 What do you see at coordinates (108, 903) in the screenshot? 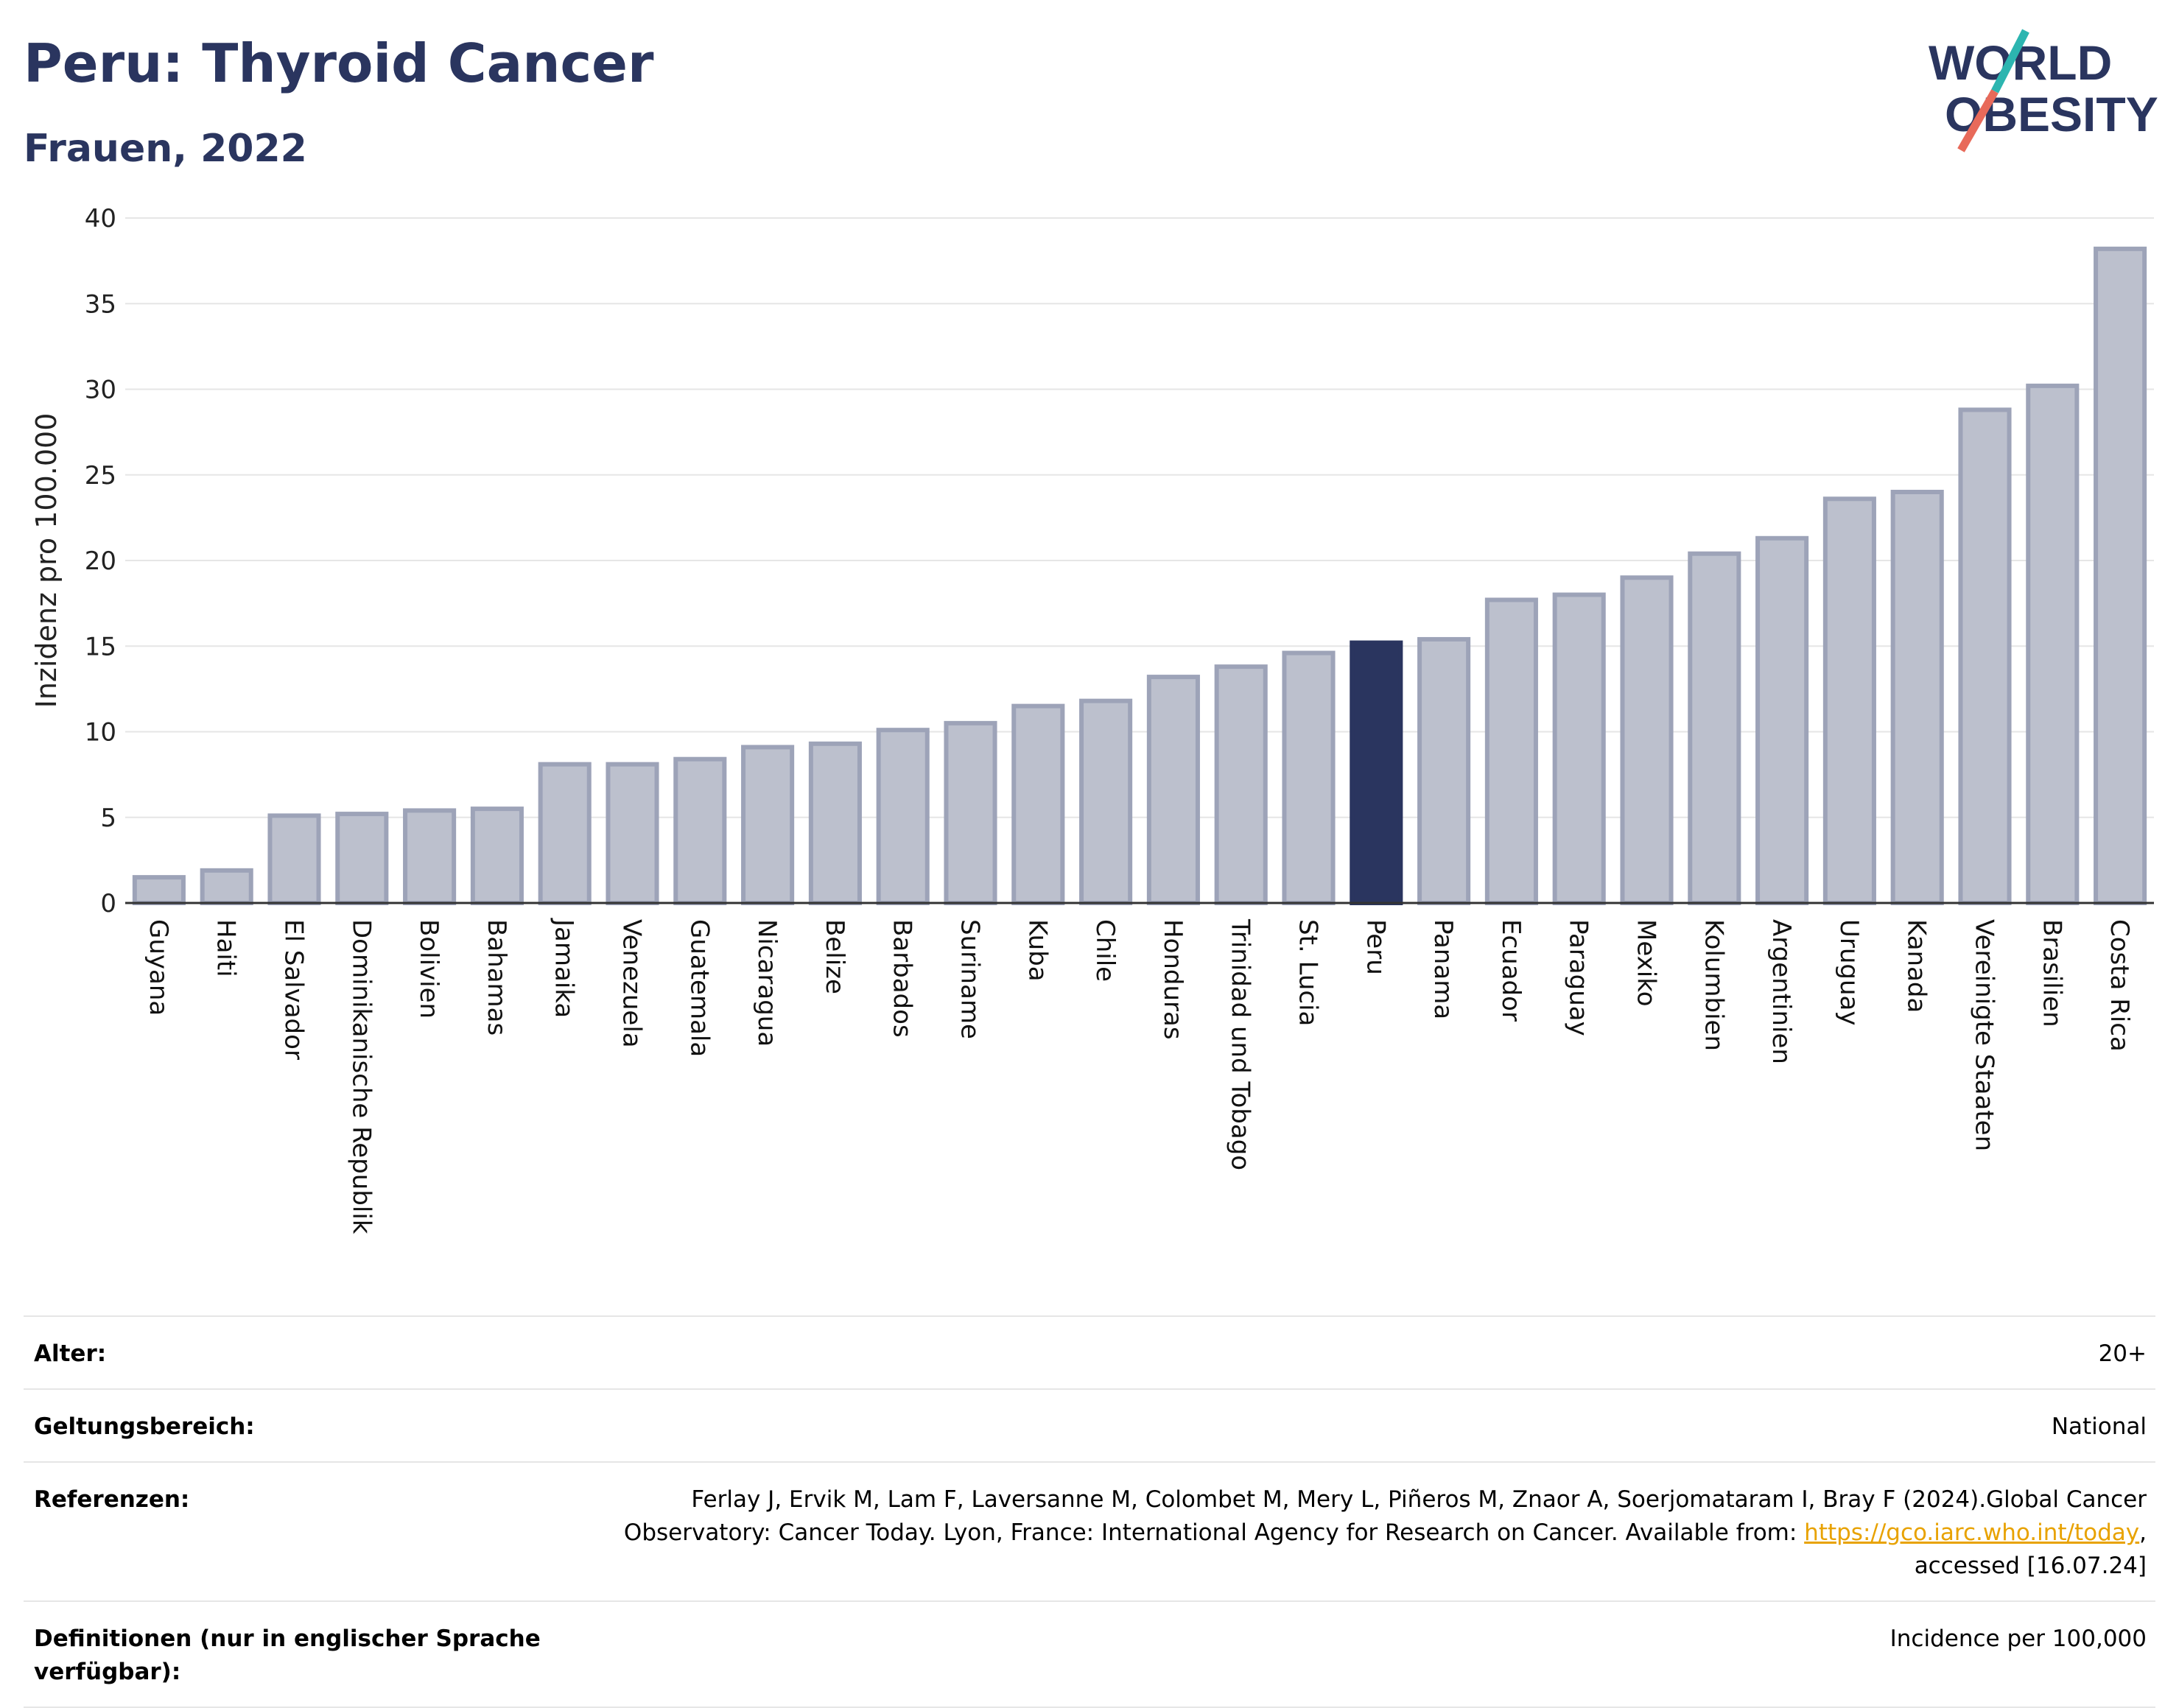
I see `y-tick-label: 0` at bounding box center [108, 903].